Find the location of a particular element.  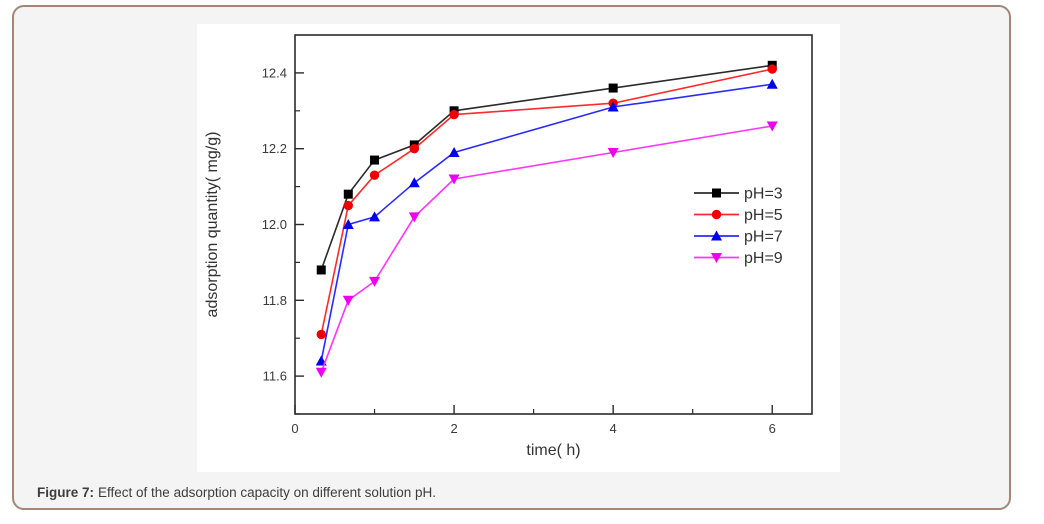

y-tick-label: 11.6 is located at coordinates (275, 376).